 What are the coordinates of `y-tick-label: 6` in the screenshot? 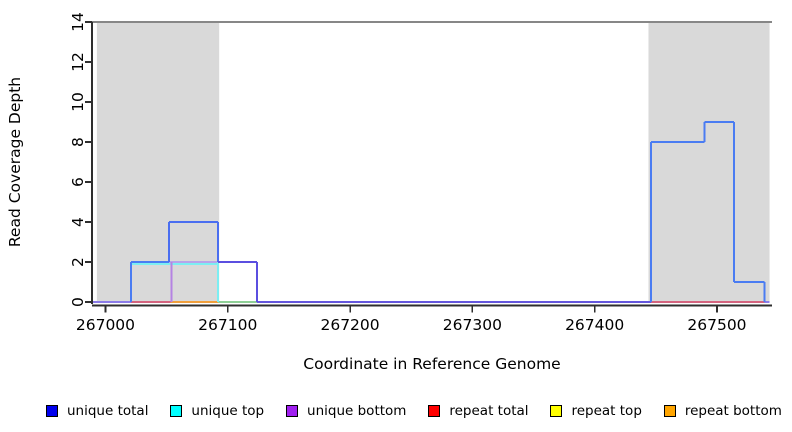 It's located at (78, 182).